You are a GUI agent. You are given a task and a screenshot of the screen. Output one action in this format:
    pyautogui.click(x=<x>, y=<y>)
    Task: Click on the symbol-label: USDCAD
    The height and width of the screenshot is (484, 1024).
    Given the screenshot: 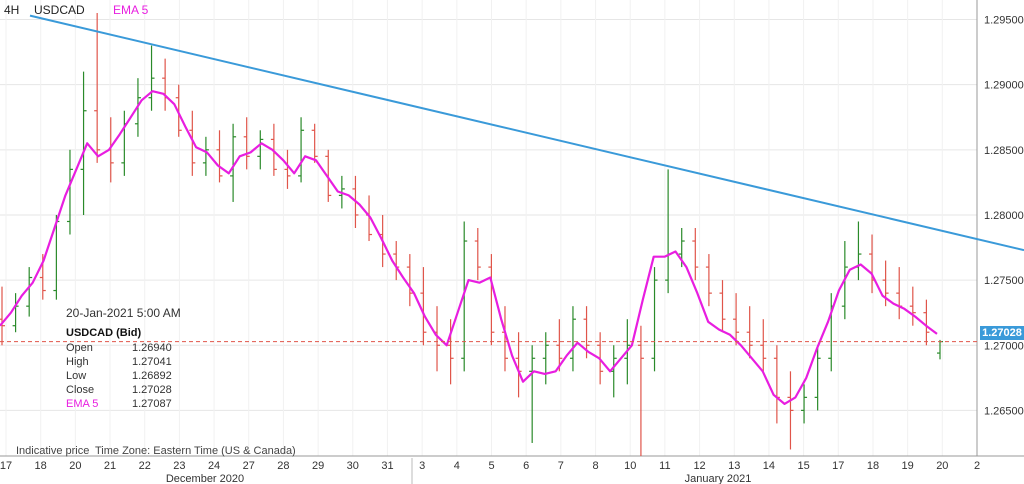 What is the action you would take?
    pyautogui.click(x=59, y=10)
    